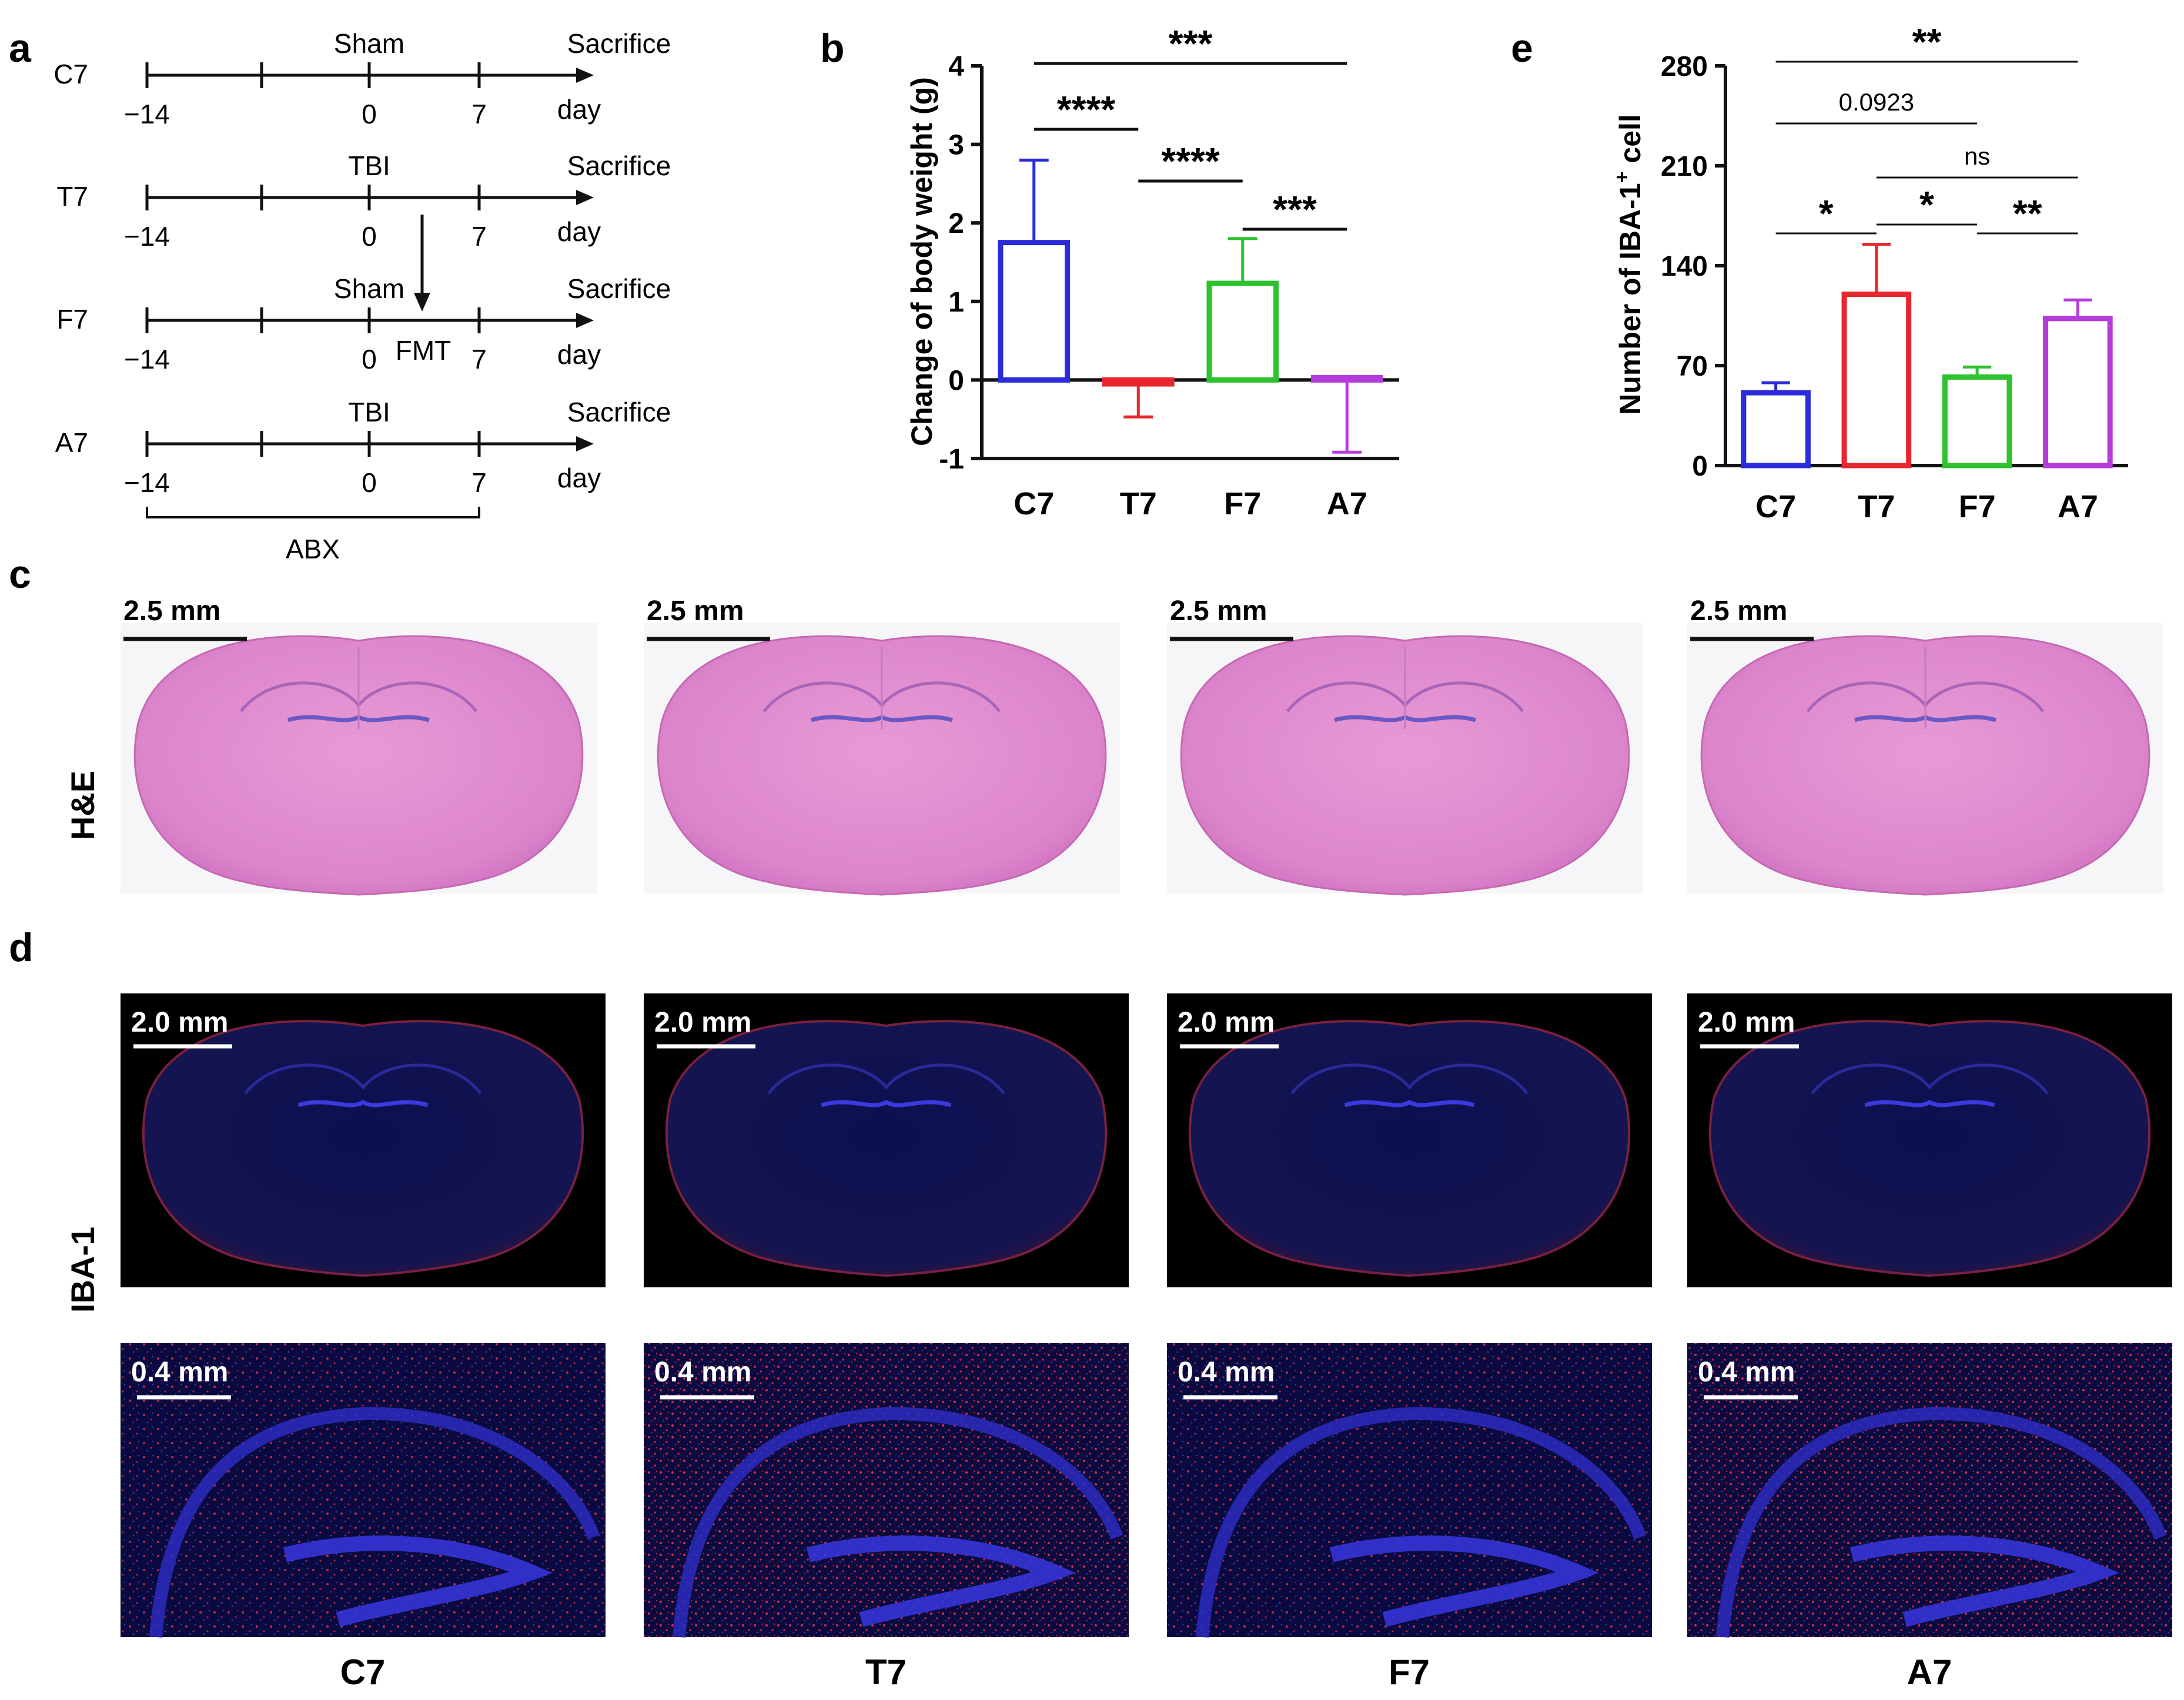  I want to click on y-axis-title: Change of body weight (g), so click(921, 261).